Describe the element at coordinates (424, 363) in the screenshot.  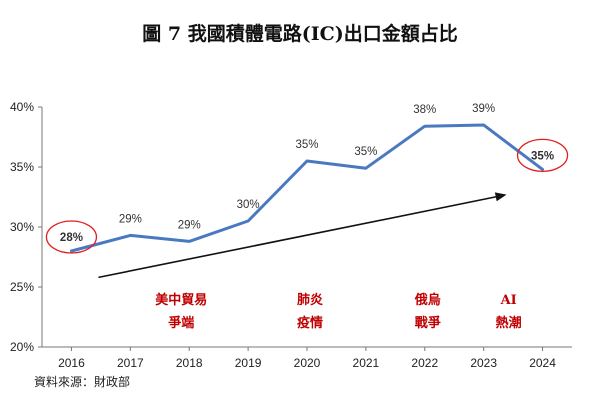
I see `x-tick-label: 2022` at that location.